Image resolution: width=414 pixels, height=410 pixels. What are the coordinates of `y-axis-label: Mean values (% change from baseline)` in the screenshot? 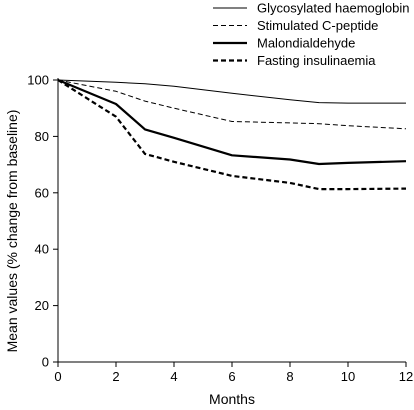 It's located at (12, 231).